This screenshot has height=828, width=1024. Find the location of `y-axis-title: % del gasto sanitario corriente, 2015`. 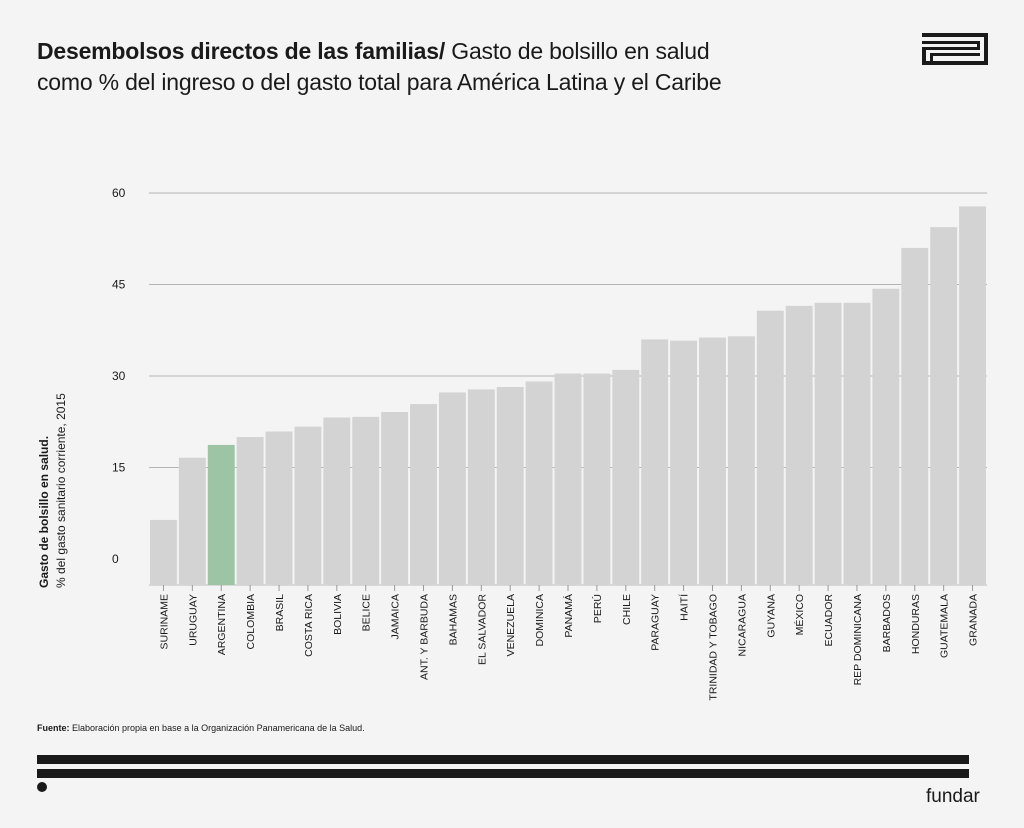

y-axis-title: % del gasto sanitario corriente, 2015 is located at coordinates (61, 490).